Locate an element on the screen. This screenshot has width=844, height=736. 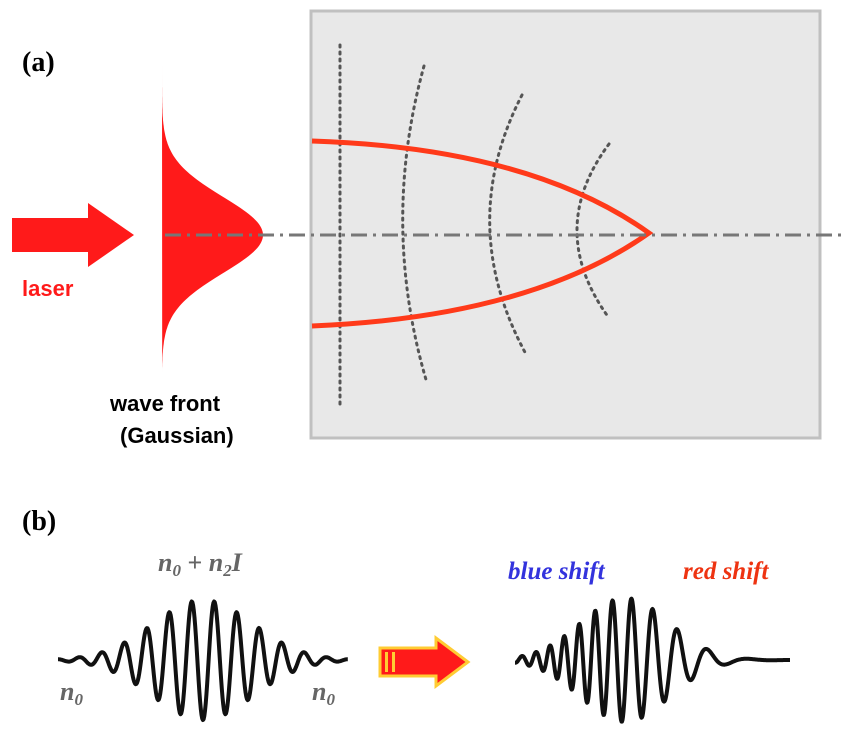
center-index-plus: + is located at coordinates (195, 562).